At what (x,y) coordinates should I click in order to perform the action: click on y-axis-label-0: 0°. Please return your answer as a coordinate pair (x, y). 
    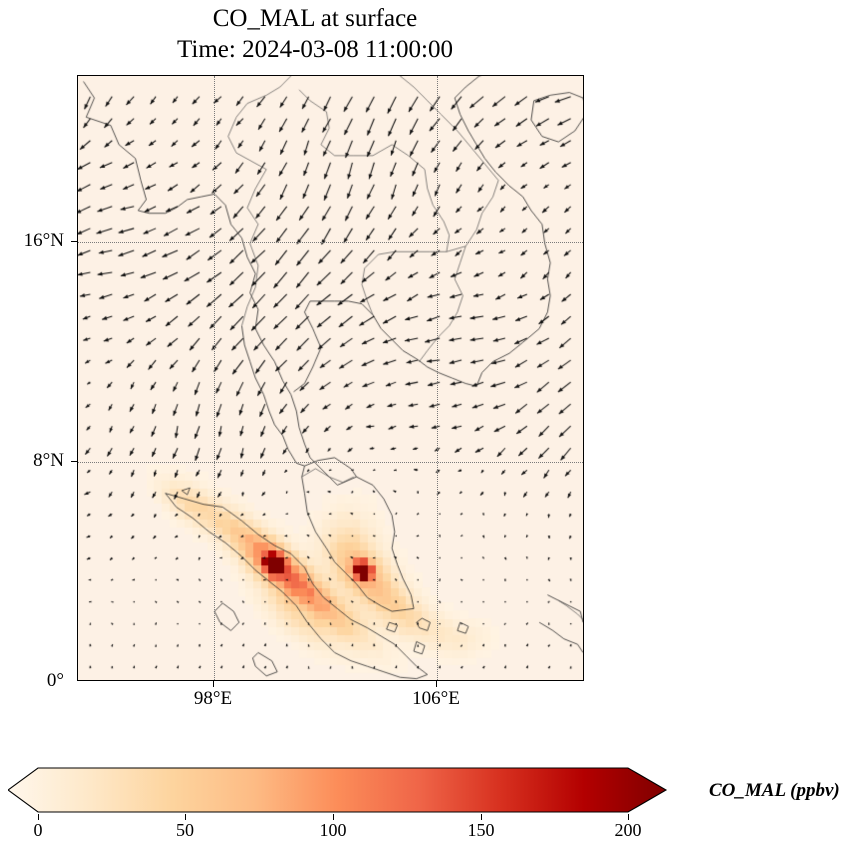
    Looking at the image, I should click on (55, 680).